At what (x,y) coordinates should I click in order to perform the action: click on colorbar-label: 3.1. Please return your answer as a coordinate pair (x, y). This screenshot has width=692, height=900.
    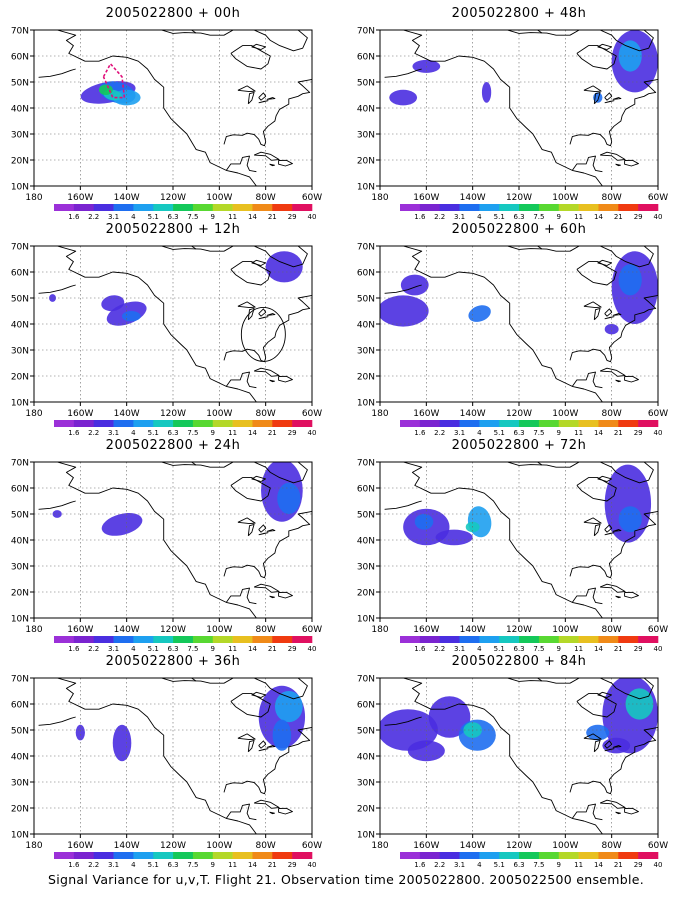
    Looking at the image, I should click on (459, 649).